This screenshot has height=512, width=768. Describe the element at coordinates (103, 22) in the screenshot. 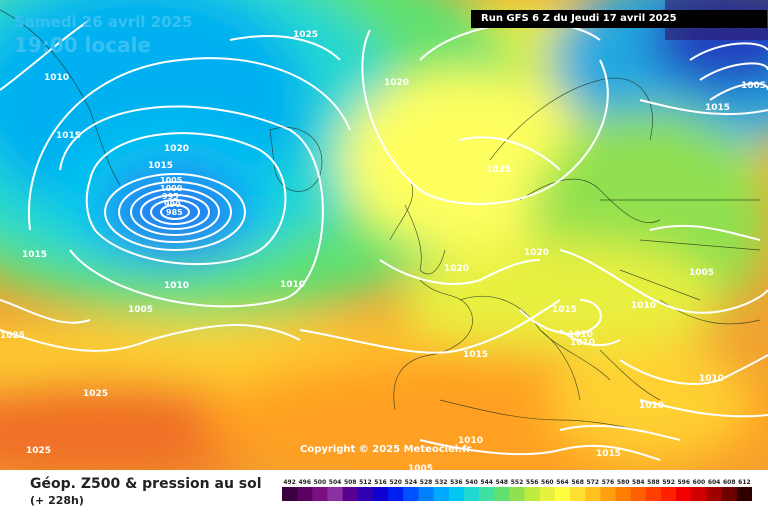

I see `forecast-date: Samedi 26 avril 2025` at that location.